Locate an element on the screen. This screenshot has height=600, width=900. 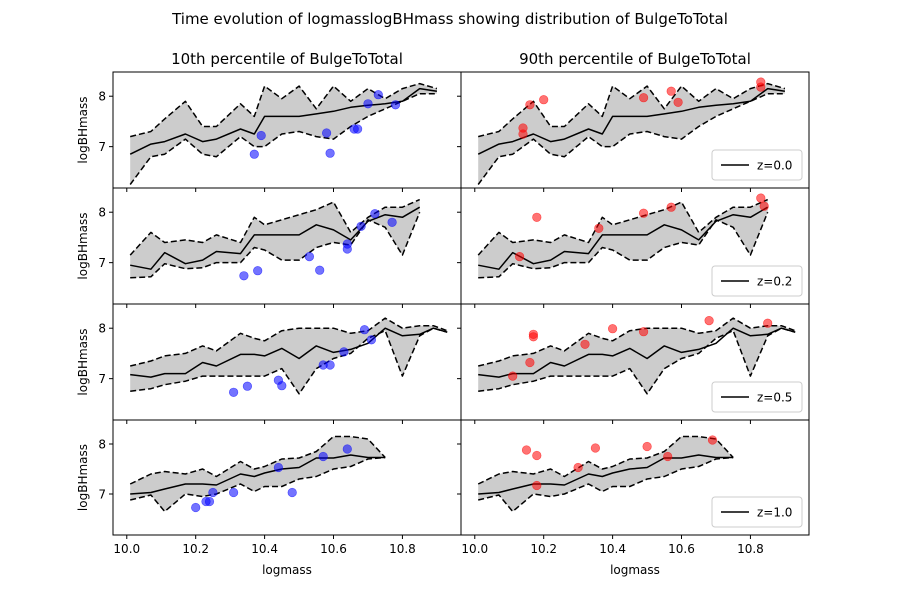
subplot-r1-c0: 7 8 logBHmass is located at coordinates (269, 247).